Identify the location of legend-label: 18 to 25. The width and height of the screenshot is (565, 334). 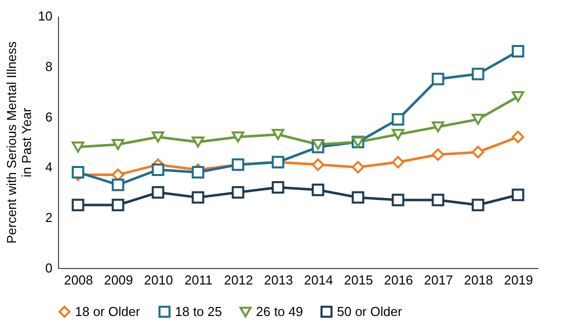
(198, 311).